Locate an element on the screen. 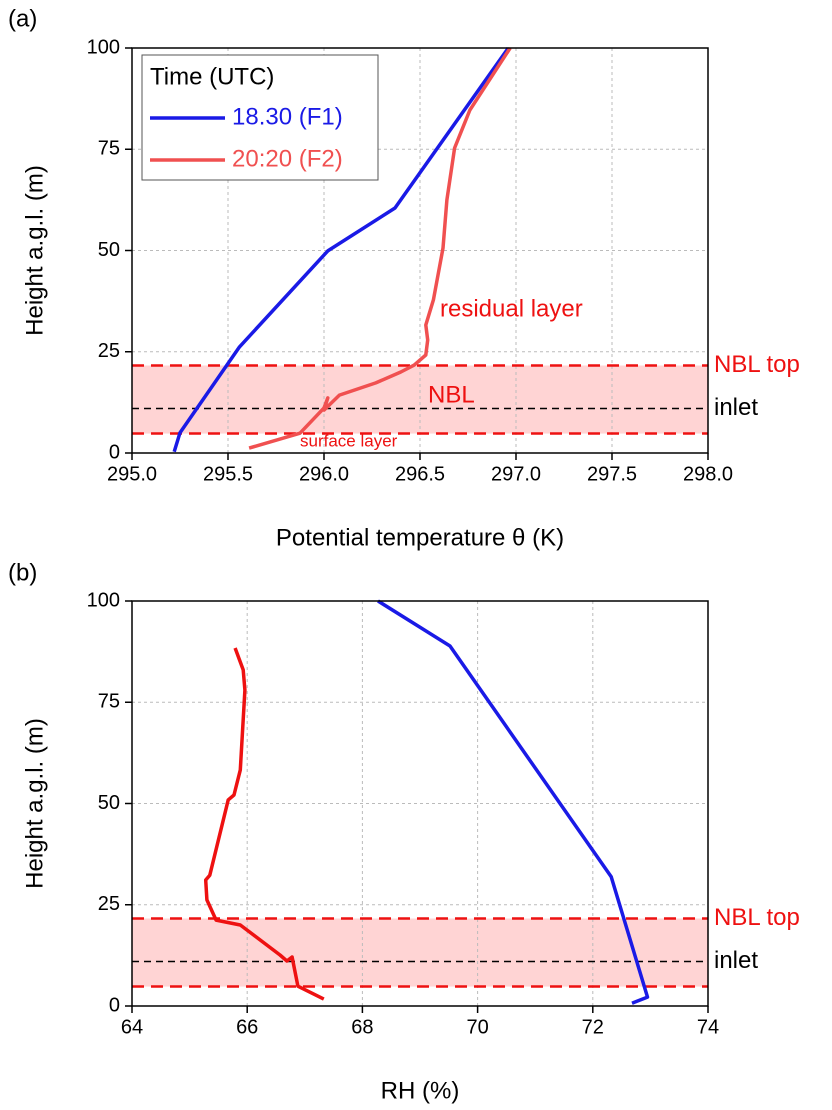  x-tick-label: 74 is located at coordinates (708, 1027).